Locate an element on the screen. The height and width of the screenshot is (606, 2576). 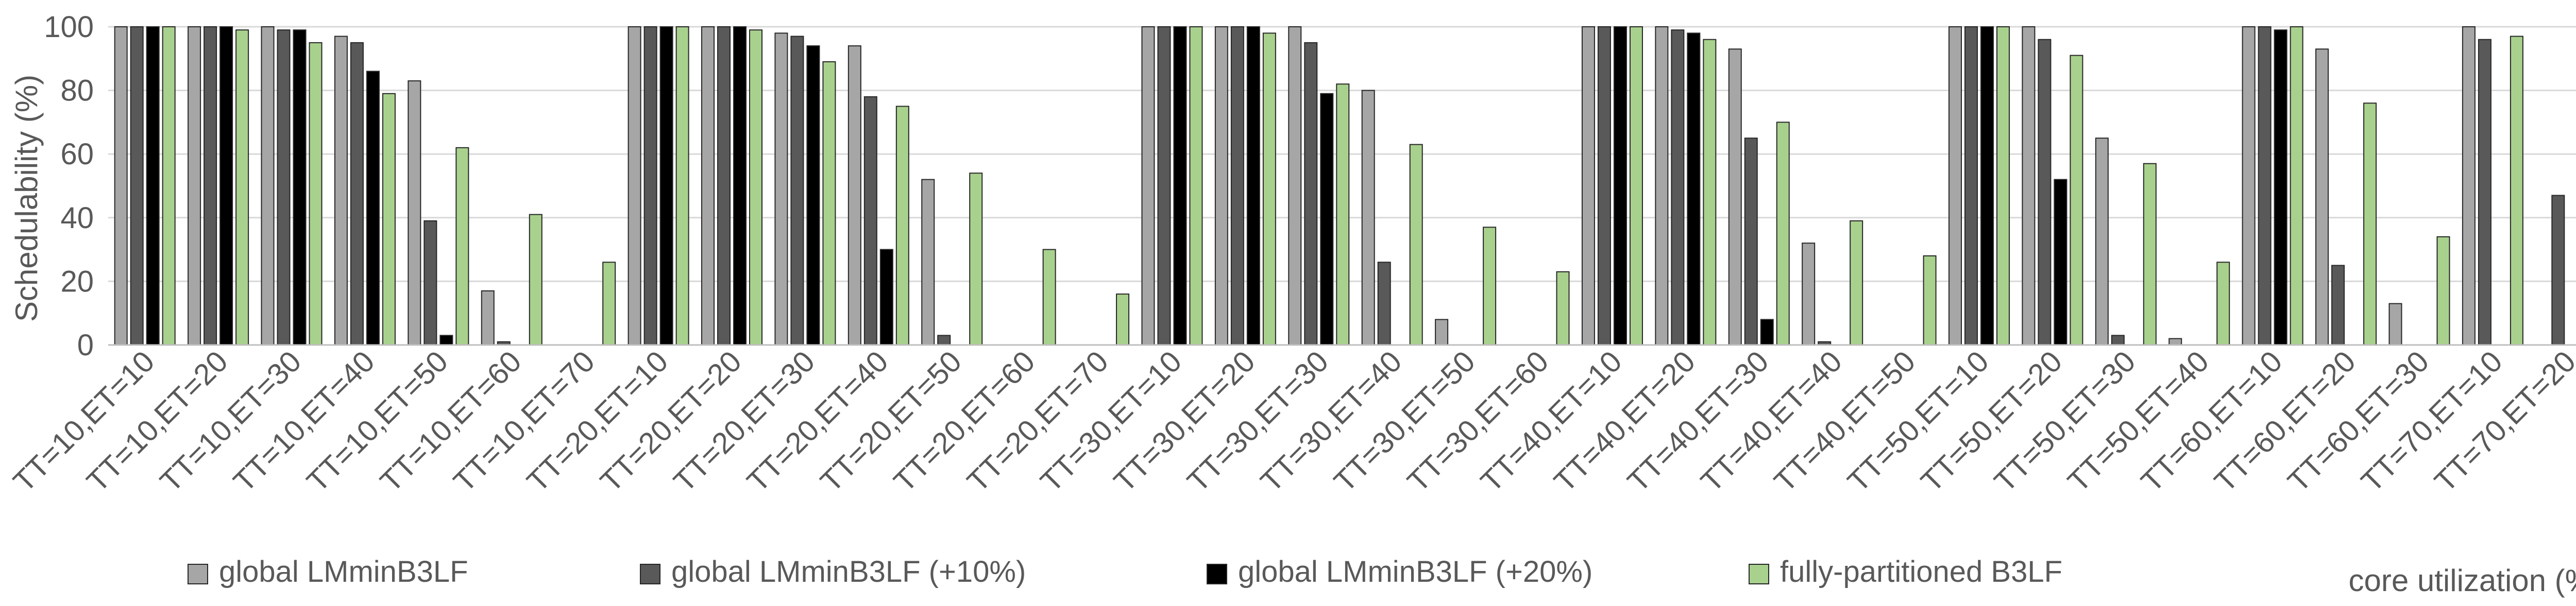
y-tick-label: 20 is located at coordinates (77, 281).